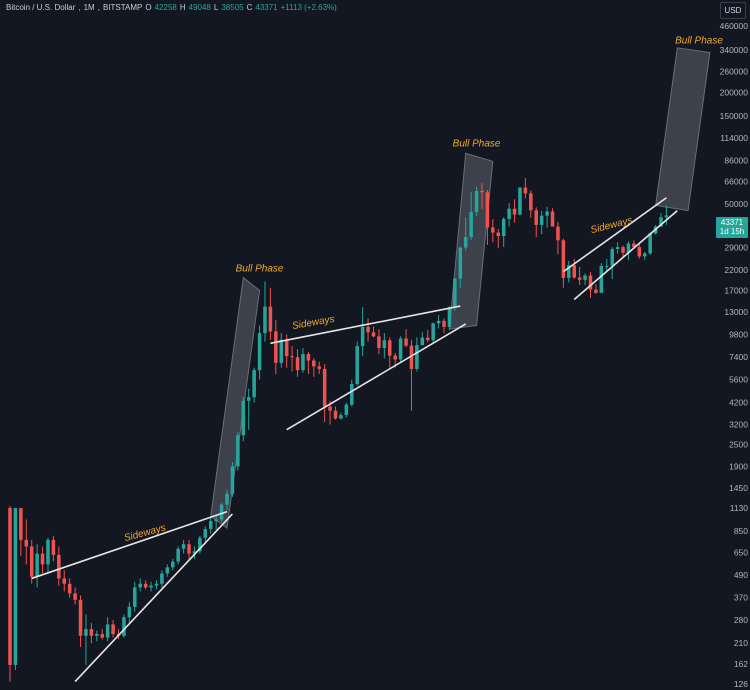 The image size is (750, 690). I want to click on price-tick-label: 280, so click(741, 620).